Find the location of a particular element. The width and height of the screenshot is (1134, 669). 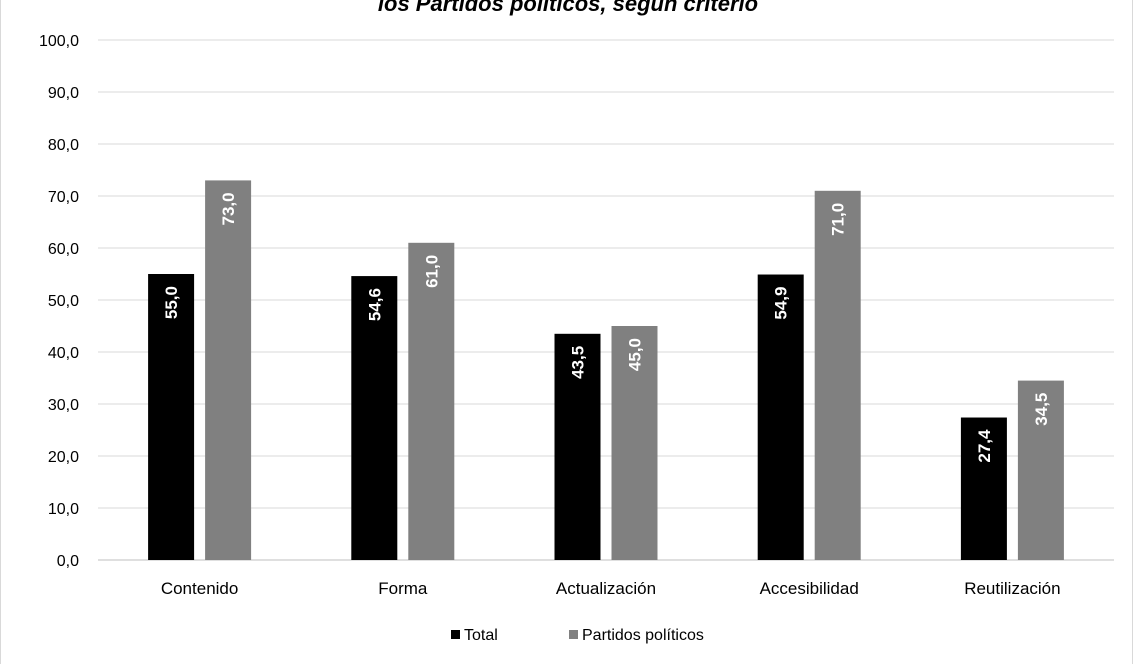

data-label: 61,0 is located at coordinates (431, 271).